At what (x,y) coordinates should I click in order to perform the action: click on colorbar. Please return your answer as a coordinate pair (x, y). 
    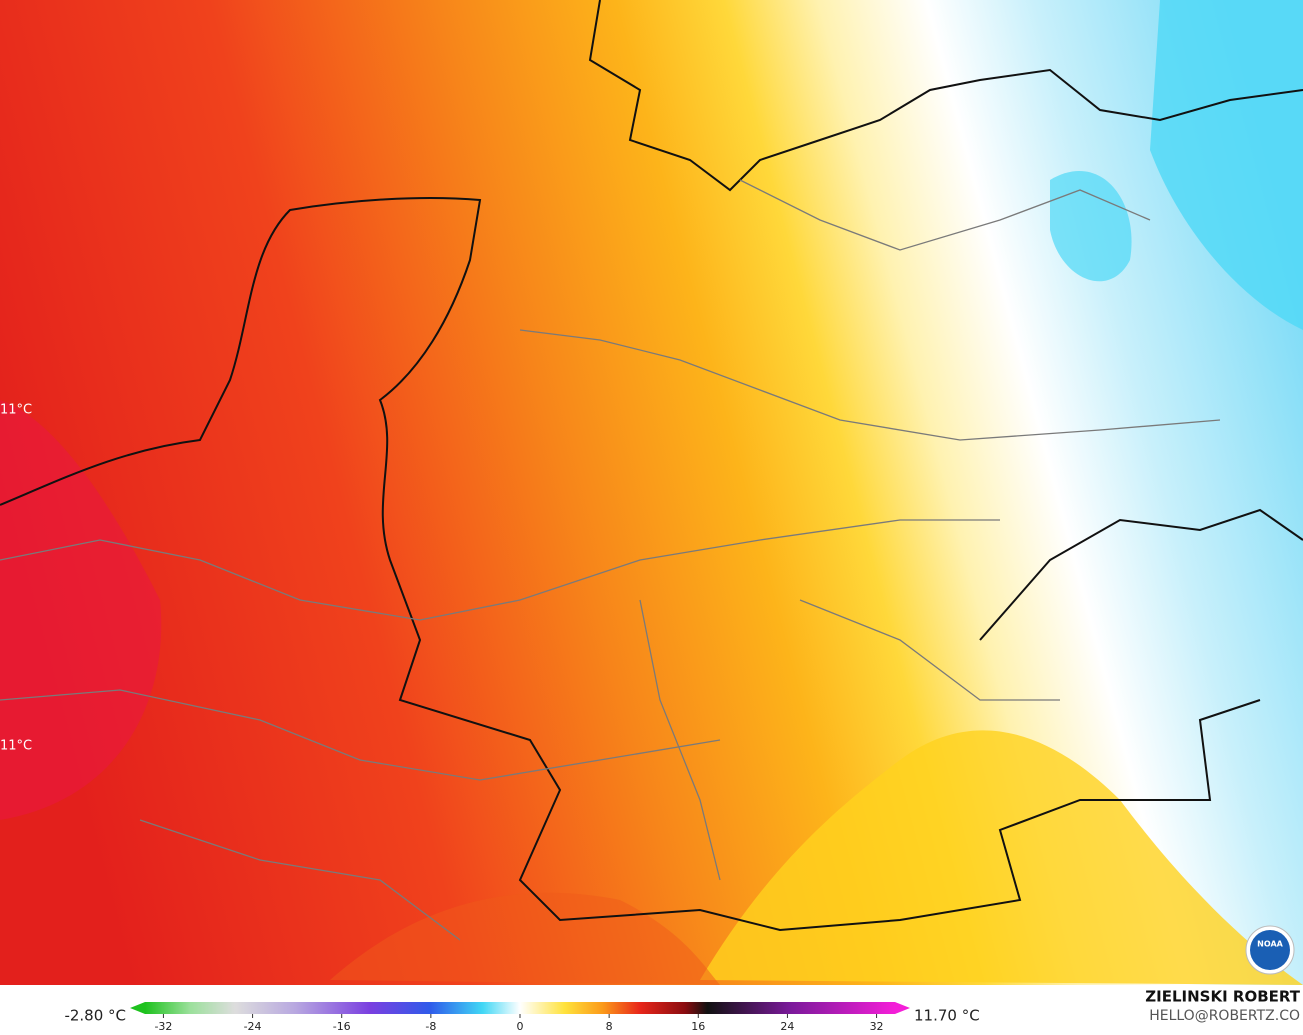
    Looking at the image, I should click on (520, 1008).